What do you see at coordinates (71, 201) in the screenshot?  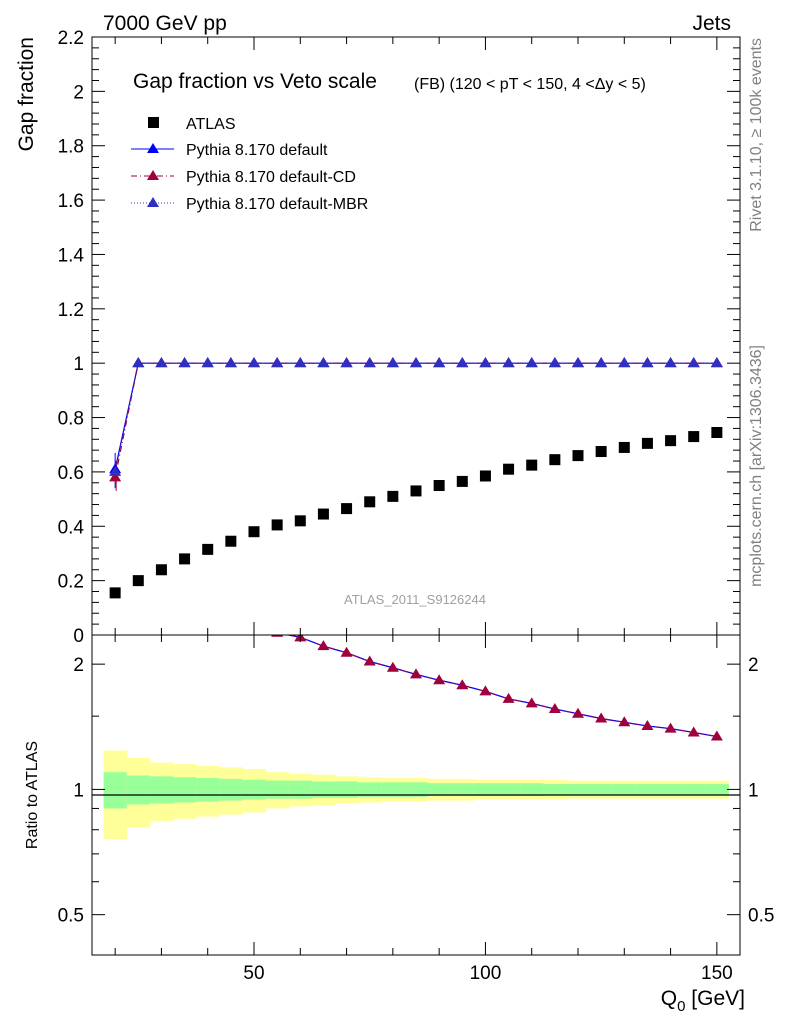 I see `main-ytick-label: 1.6` at bounding box center [71, 201].